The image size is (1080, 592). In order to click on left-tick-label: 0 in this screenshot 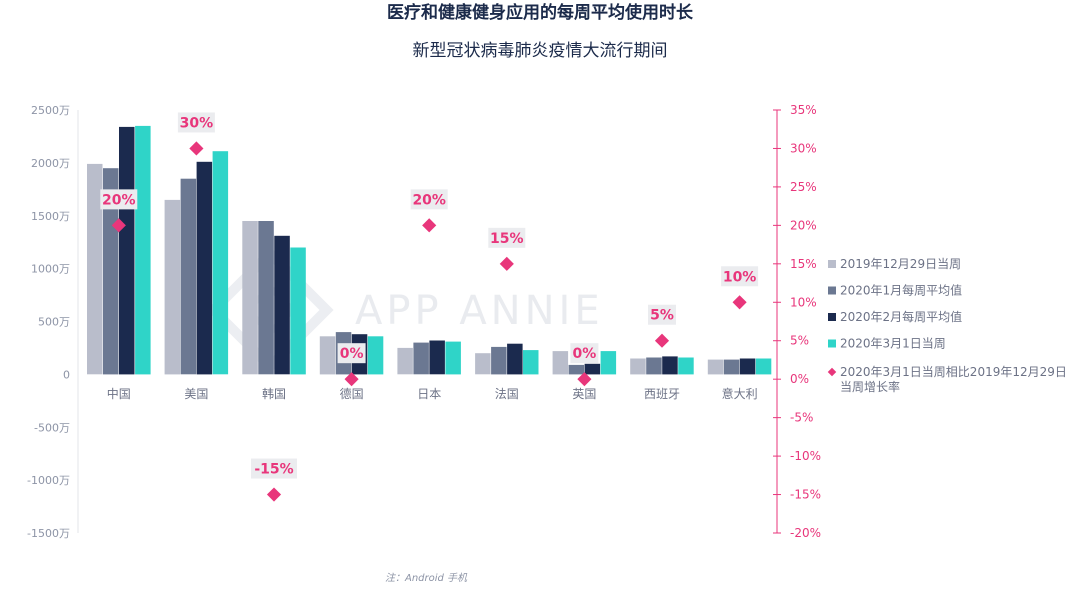, I will do `click(66, 374)`.